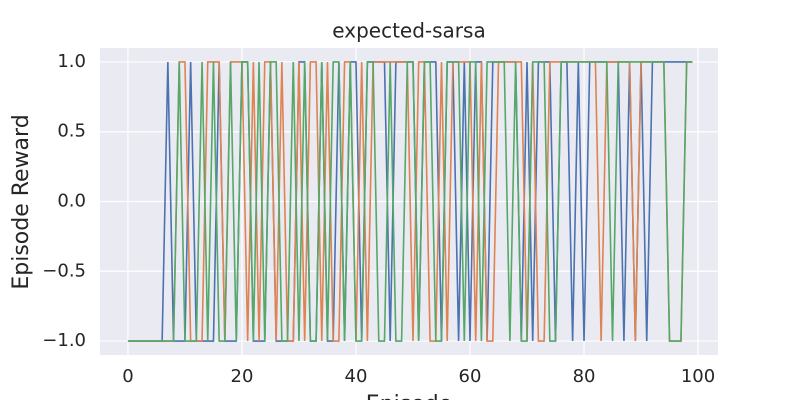  What do you see at coordinates (242, 376) in the screenshot?
I see `x-tick-label: 20` at bounding box center [242, 376].